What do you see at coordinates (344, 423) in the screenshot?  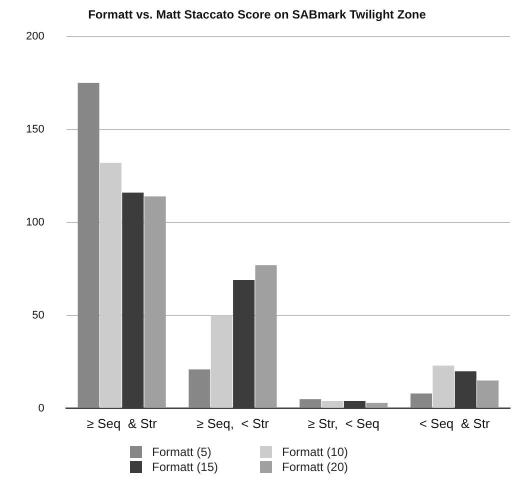 I see `x-tick-label: ≥ Str, < Seq` at bounding box center [344, 423].